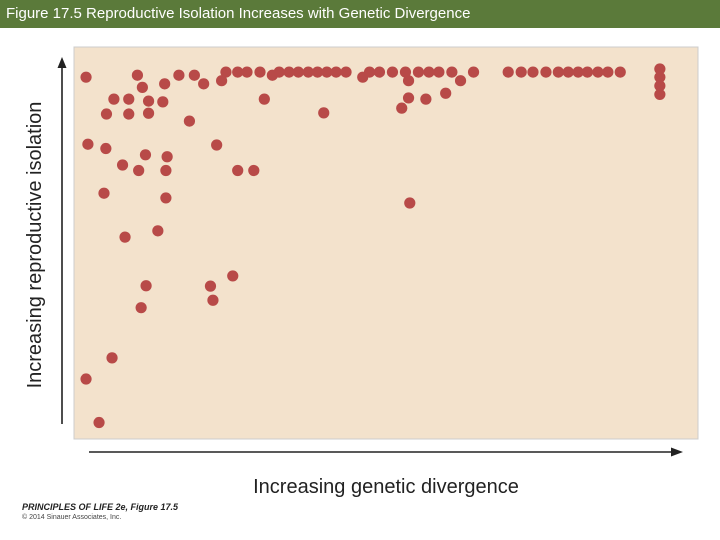 This screenshot has height=540, width=720. Describe the element at coordinates (72, 517) in the screenshot. I see `copyright-text: © 2014 Sinauer Associates, Inc.` at that location.